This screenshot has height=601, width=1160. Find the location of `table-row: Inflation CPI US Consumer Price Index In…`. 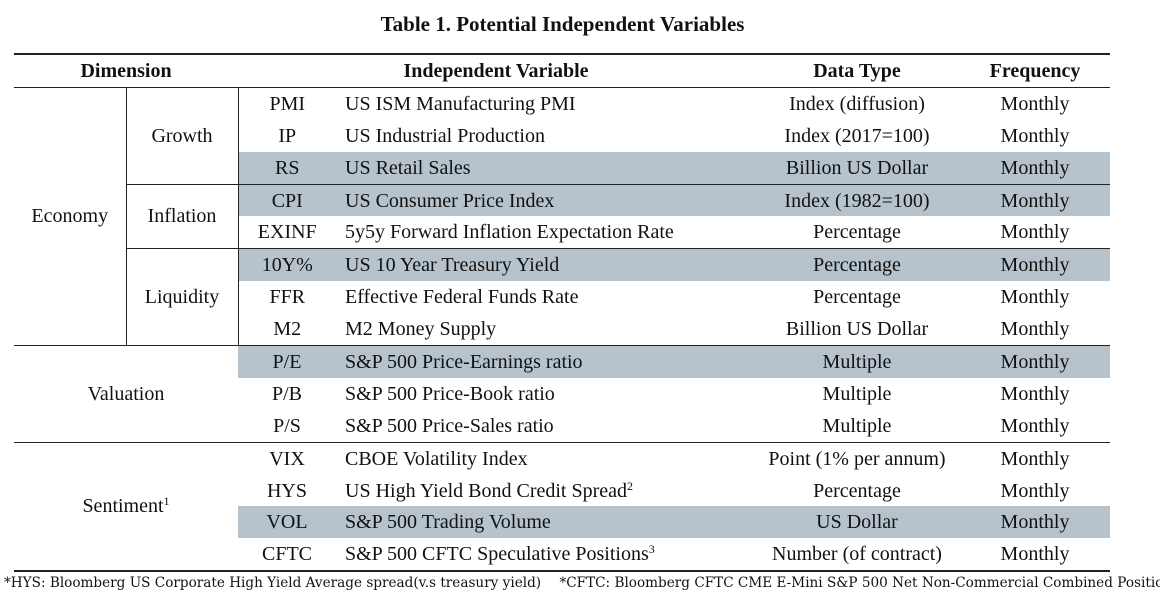

table-row: Inflation CPI US Consumer Price Index In… is located at coordinates (562, 216).